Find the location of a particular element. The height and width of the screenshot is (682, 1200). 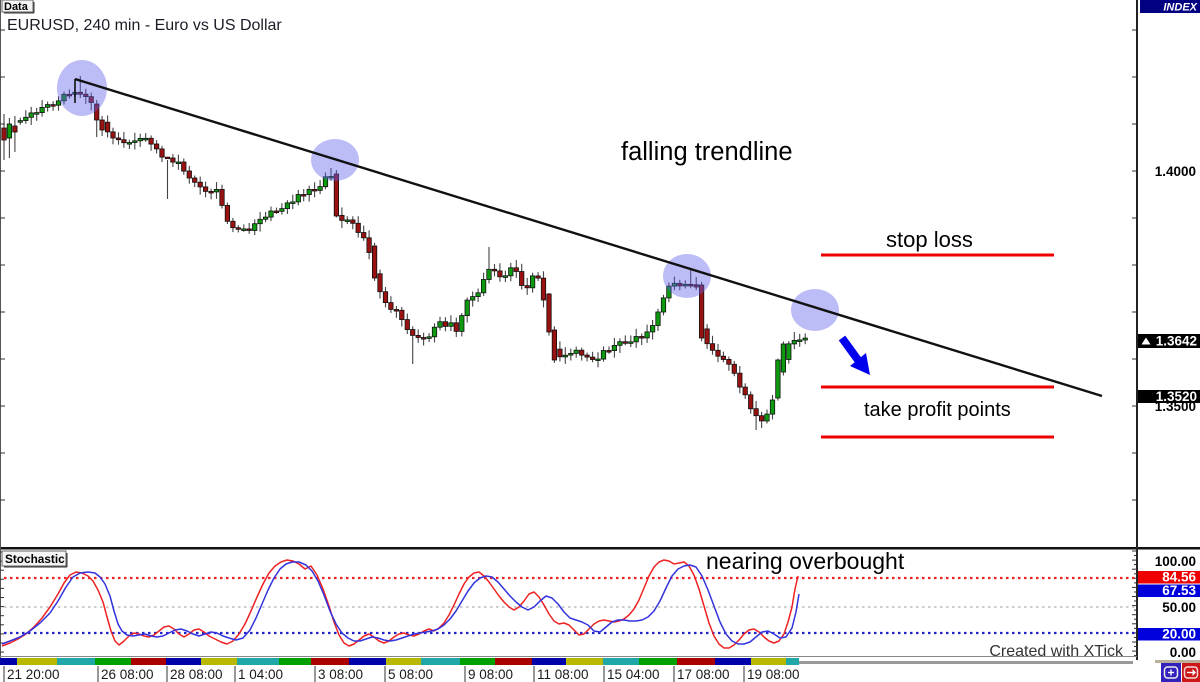

svg-text: 11 08:00 is located at coordinates (563, 674).